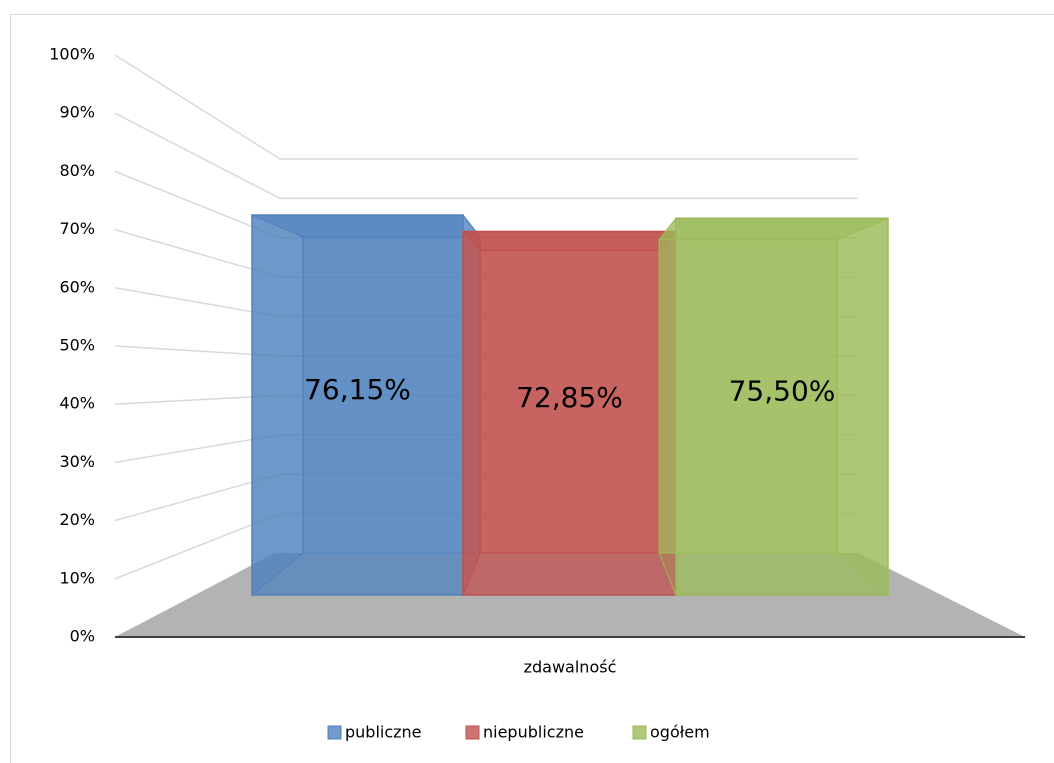 Image resolution: width=1054 pixels, height=763 pixels. I want to click on y-tick-label: 90%, so click(77, 112).